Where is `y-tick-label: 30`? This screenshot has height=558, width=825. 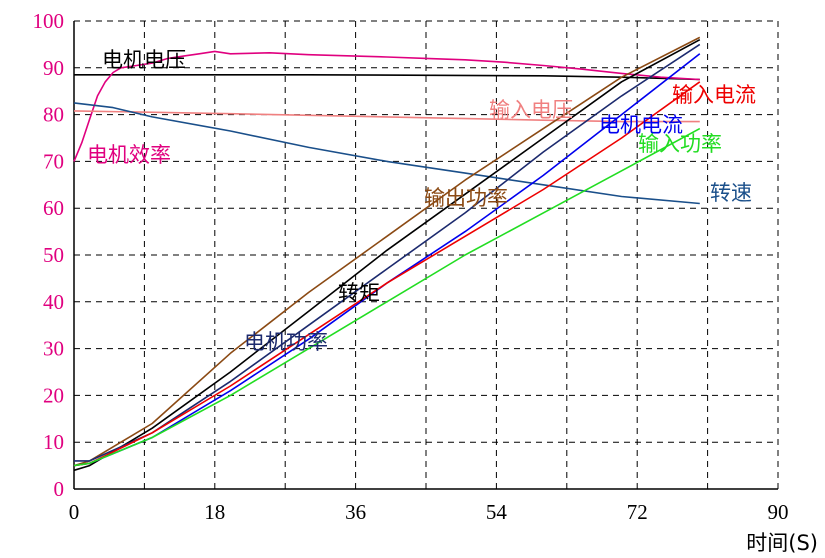 y-tick-label: 30 is located at coordinates (53, 349).